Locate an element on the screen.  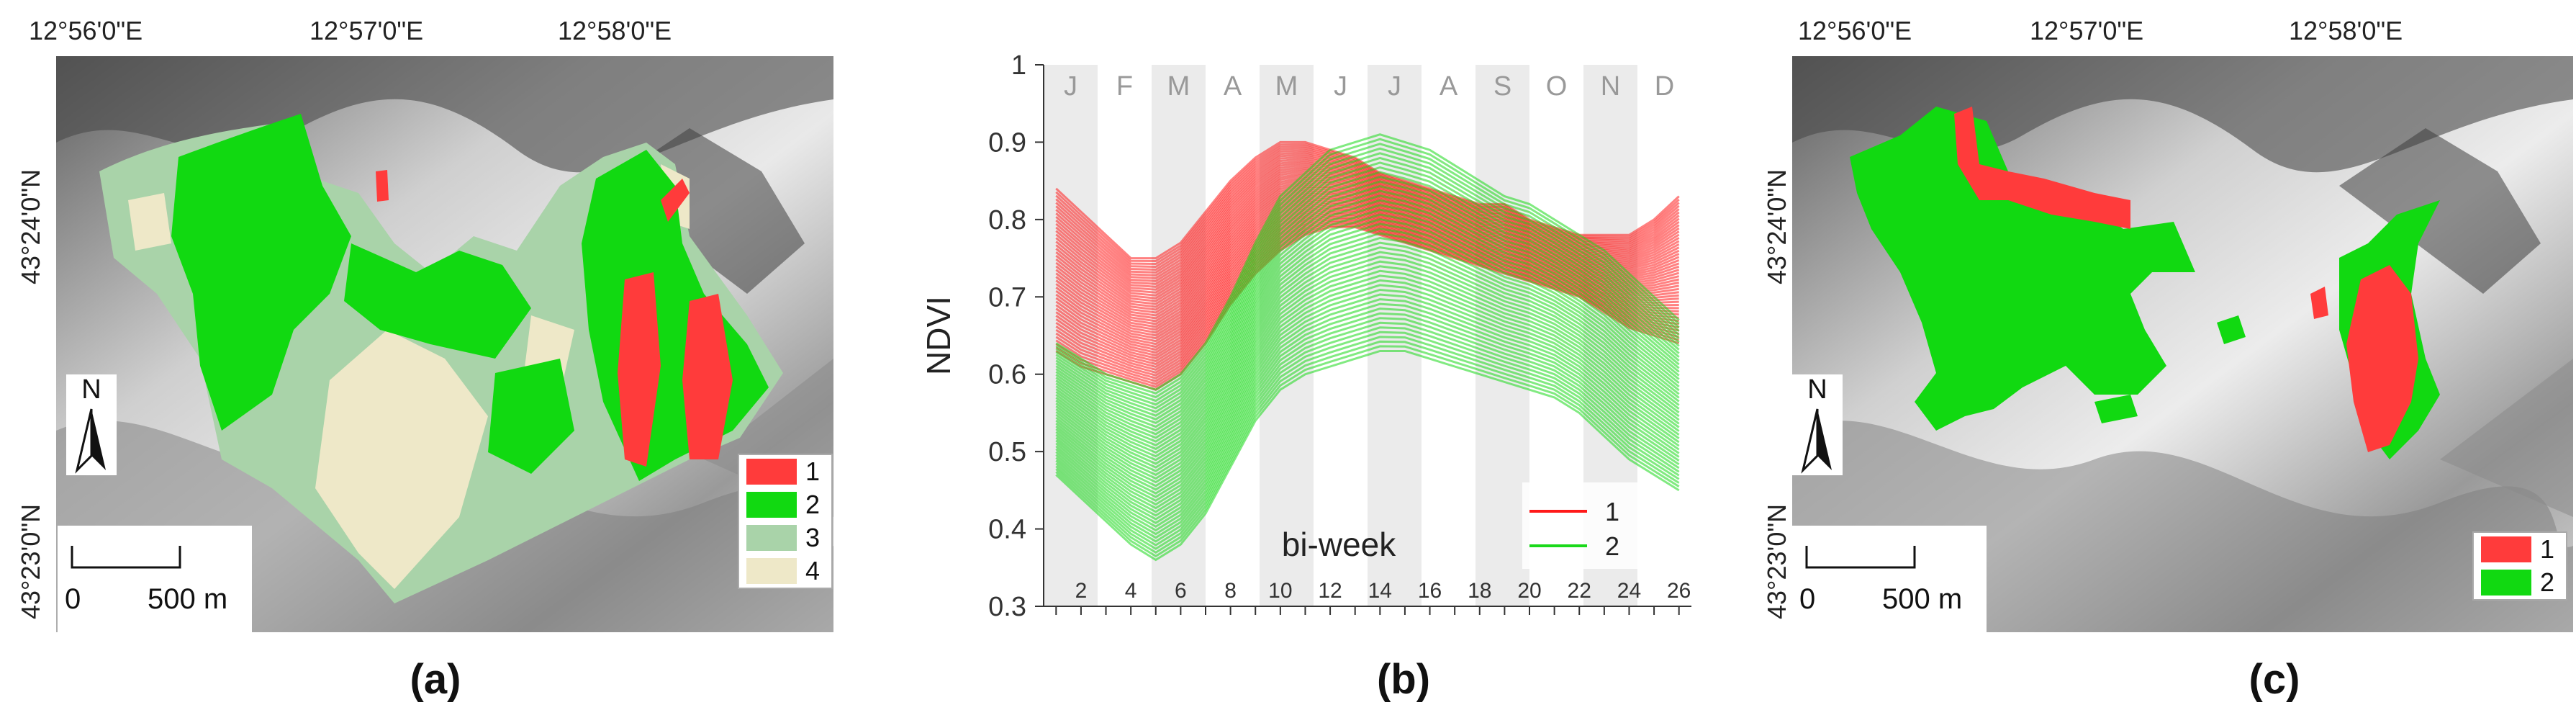
month-label: J is located at coordinates (1395, 86).